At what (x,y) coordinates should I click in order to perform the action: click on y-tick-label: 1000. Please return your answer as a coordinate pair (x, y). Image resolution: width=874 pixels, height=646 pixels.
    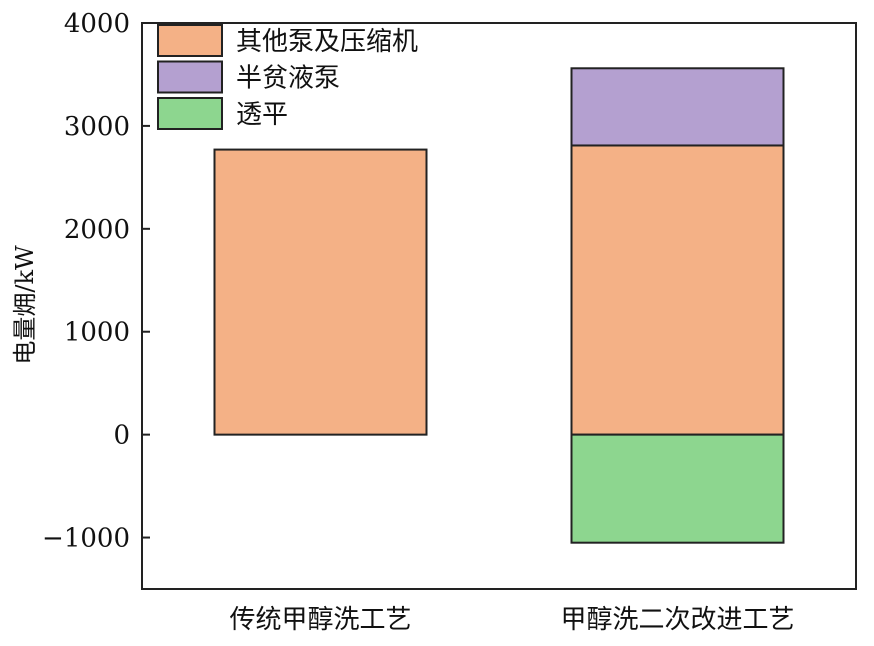
    Looking at the image, I should click on (97, 333).